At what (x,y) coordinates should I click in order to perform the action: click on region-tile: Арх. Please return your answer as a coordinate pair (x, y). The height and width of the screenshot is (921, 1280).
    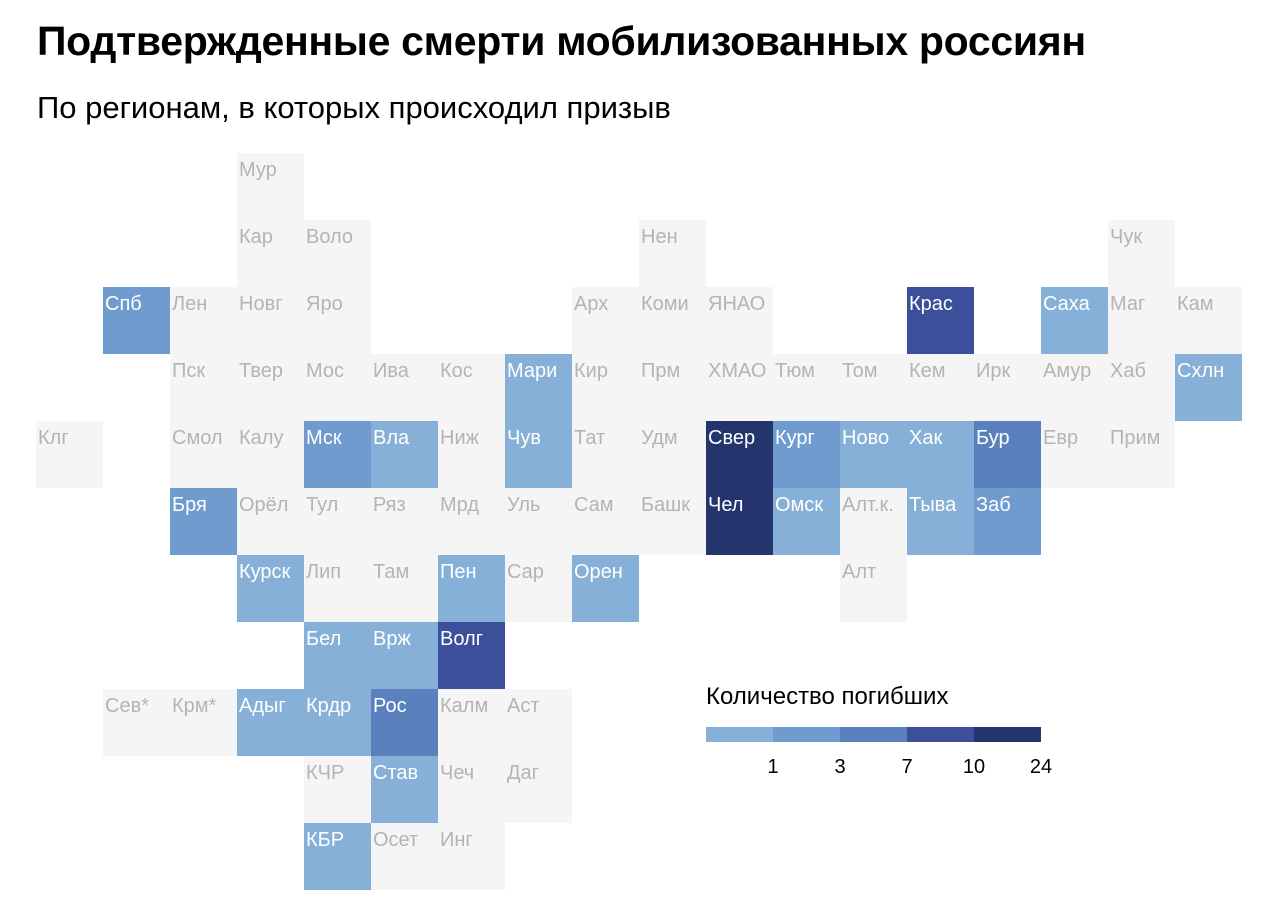
    Looking at the image, I should click on (605, 320).